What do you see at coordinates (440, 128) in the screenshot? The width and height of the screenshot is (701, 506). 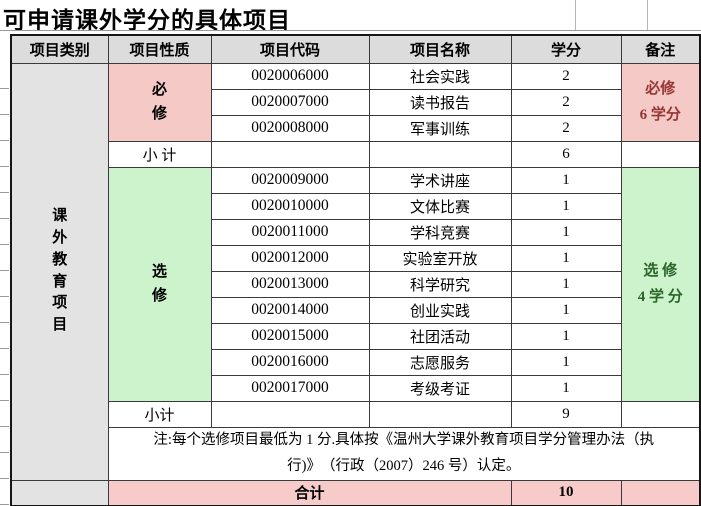 I see `name-cell: 军事训练` at bounding box center [440, 128].